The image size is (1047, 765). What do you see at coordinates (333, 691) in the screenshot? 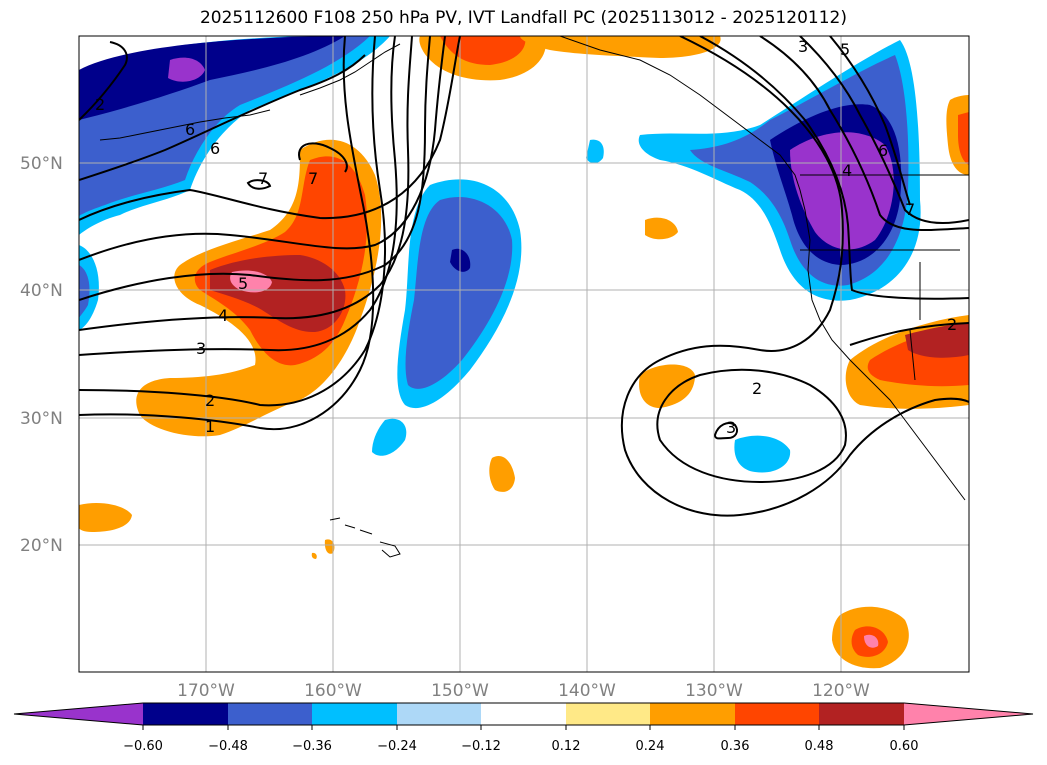
I see `lon-label: 160°W` at bounding box center [333, 691].